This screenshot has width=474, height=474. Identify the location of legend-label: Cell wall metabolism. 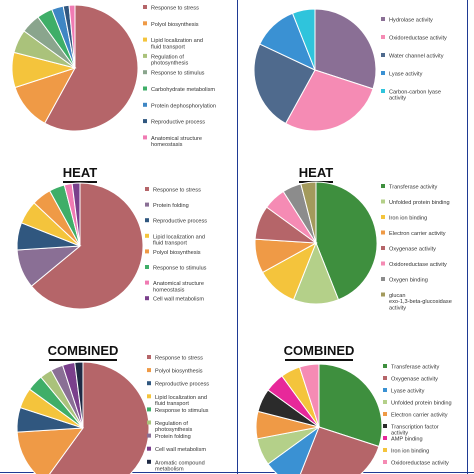
(178, 300).